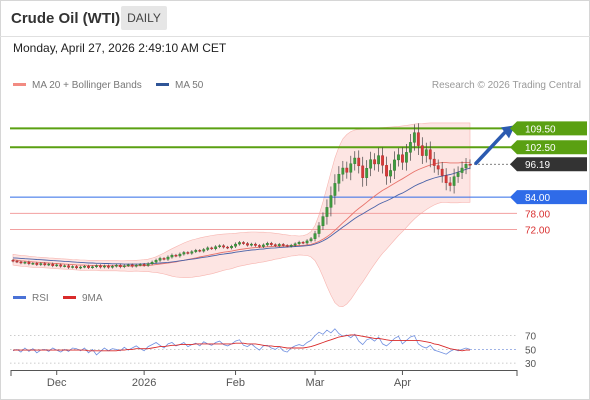 Image resolution: width=590 pixels, height=400 pixels. What do you see at coordinates (537, 198) in the screenshot?
I see `level-tag-text: 84.00` at bounding box center [537, 198].